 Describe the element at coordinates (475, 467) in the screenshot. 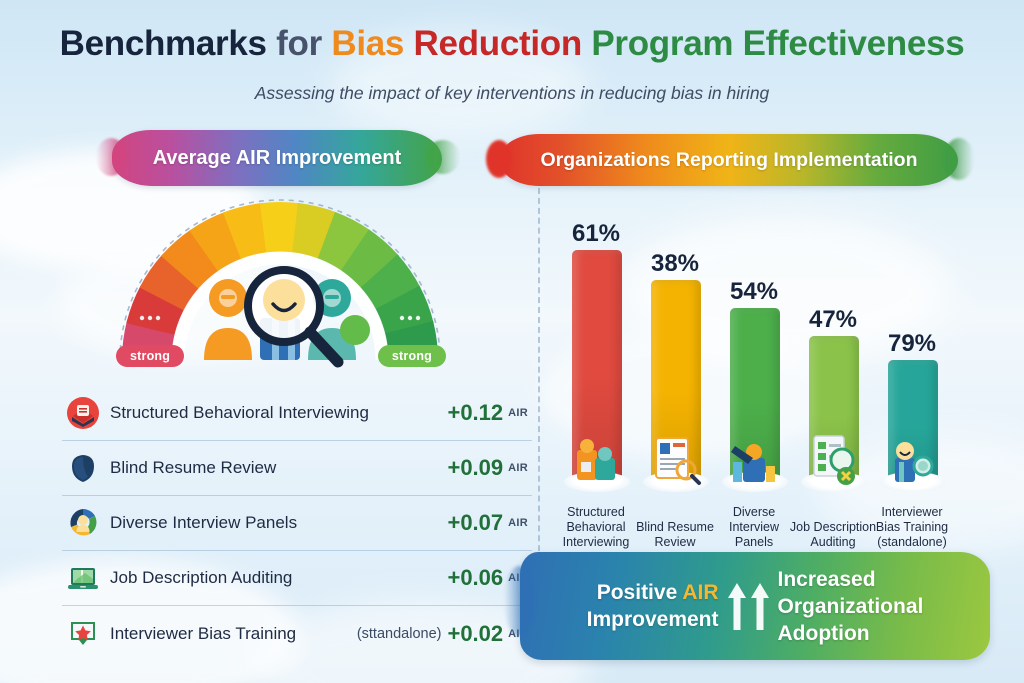

I see `list-item-value: +0.09` at that location.